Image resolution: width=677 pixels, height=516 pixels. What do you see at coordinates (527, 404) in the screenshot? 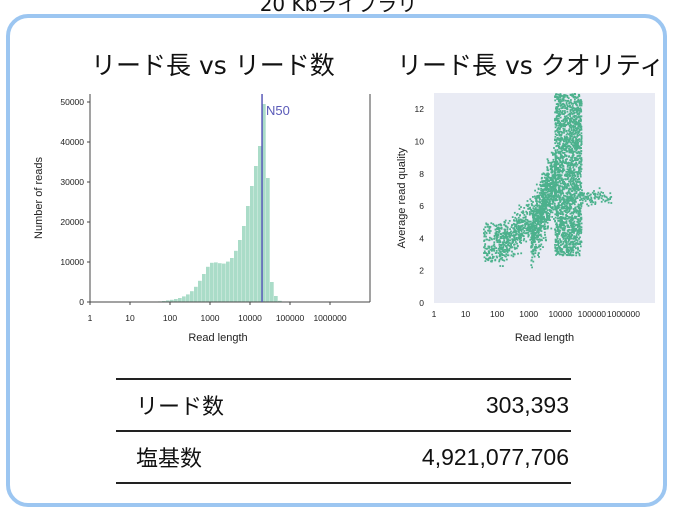
I see `reads-value: 303,393` at bounding box center [527, 404].